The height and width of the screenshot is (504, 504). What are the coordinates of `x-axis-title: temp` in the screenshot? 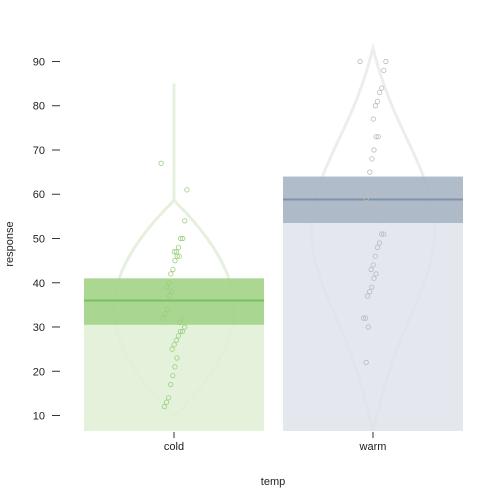 It's located at (273, 482).